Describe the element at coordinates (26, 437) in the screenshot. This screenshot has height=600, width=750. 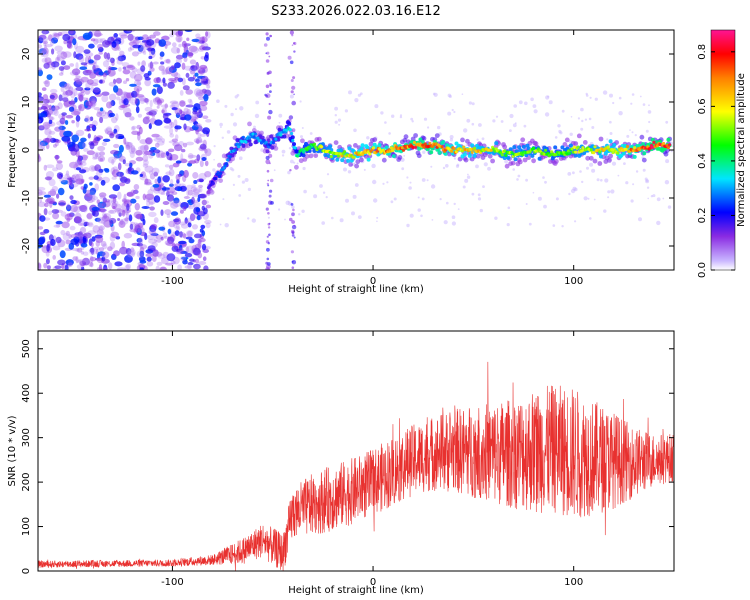
I see `snr-ytick-label: 300` at that location.